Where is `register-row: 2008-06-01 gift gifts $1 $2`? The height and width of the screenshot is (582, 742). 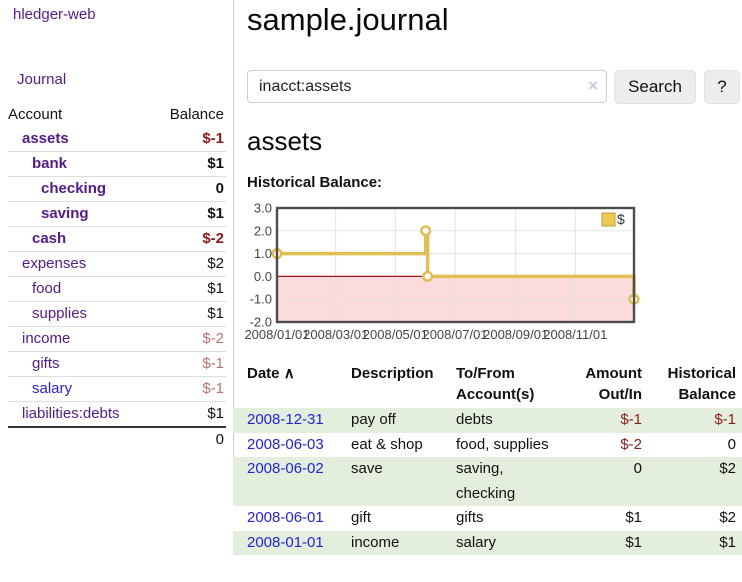
register-row: 2008-06-01 gift gifts $1 $2 is located at coordinates (487, 518).